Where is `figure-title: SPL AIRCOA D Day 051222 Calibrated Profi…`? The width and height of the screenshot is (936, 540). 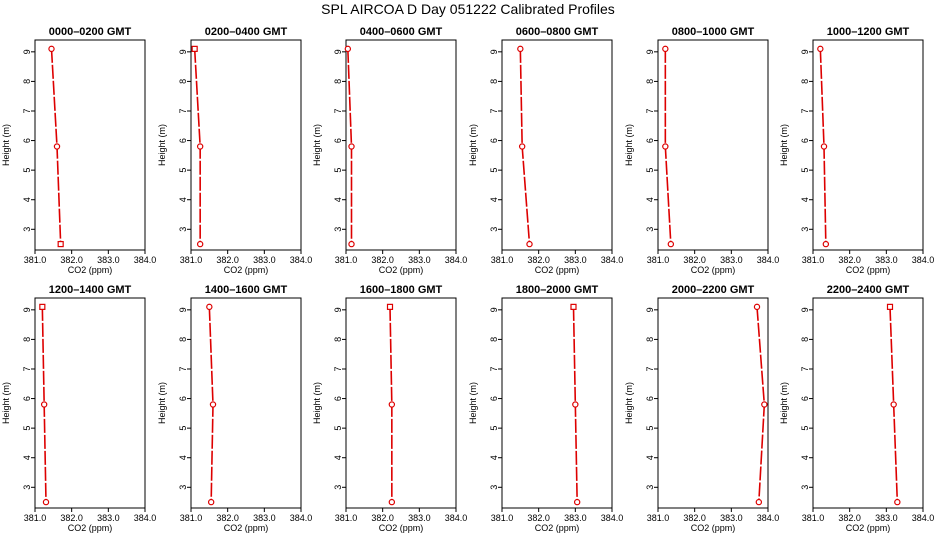
figure-title: SPL AIRCOA D Day 051222 Calibrated Profi… is located at coordinates (468, 9).